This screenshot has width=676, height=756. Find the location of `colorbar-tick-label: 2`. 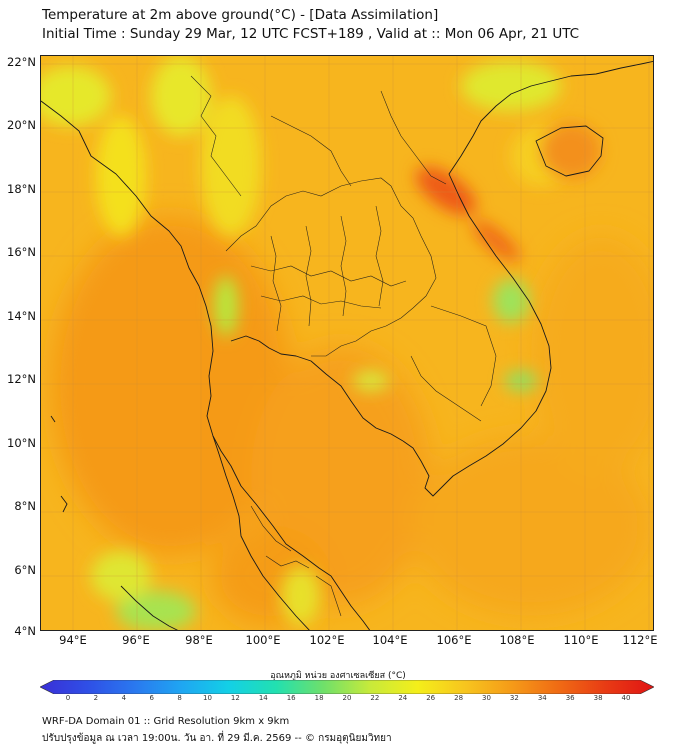

colorbar-tick-label: 2 is located at coordinates (96, 698).